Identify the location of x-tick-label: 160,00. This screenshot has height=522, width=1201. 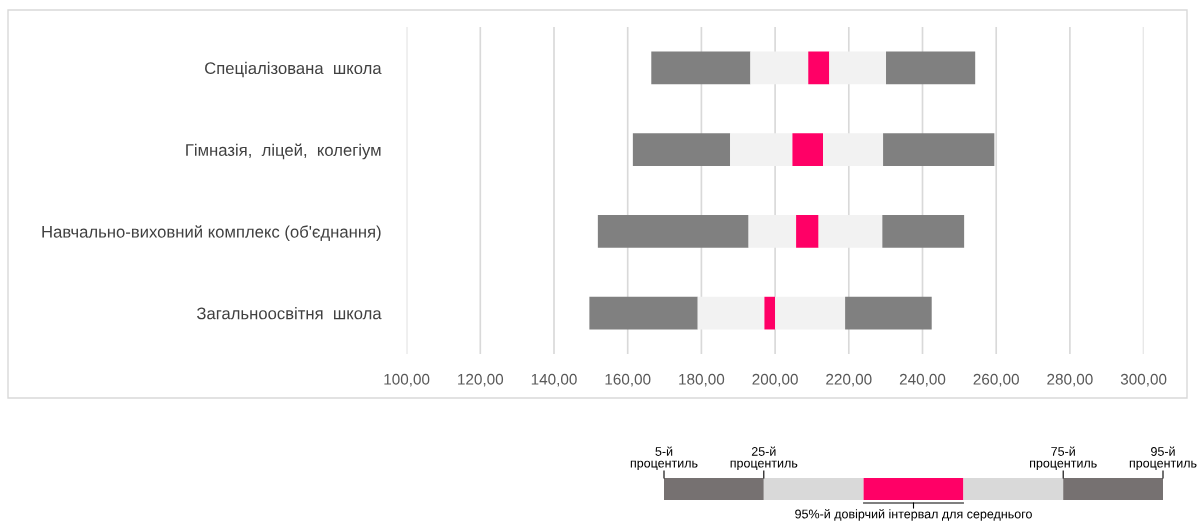
(628, 380).